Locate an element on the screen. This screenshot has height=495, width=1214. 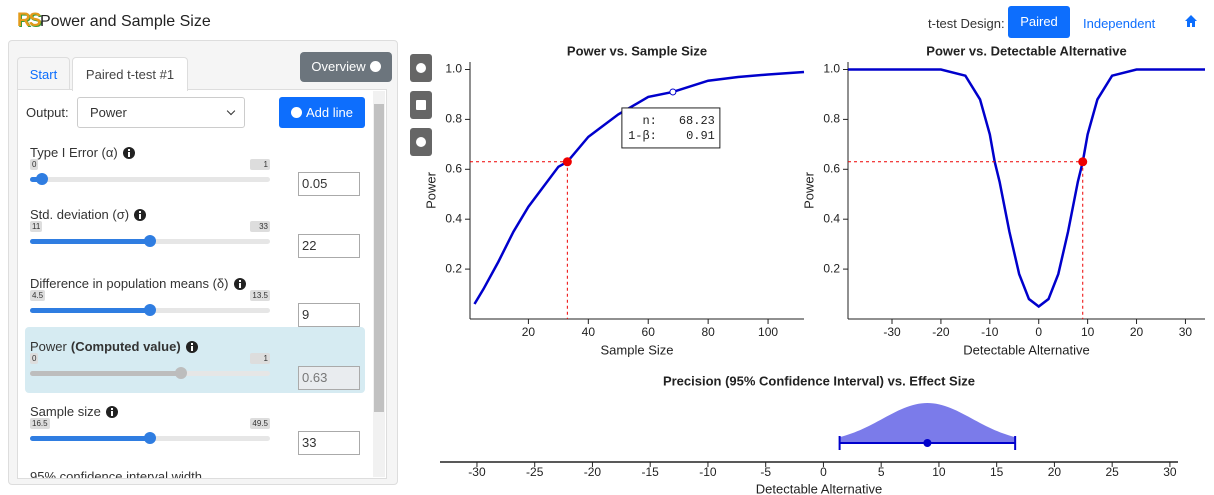
x-tick-label: 5 is located at coordinates (881, 472).